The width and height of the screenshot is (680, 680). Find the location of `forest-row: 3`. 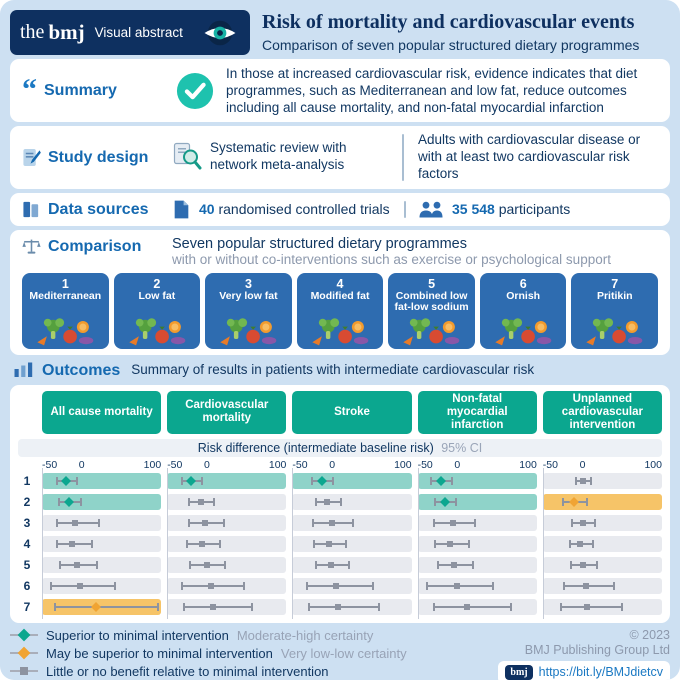

forest-row: 3 is located at coordinates (340, 522).